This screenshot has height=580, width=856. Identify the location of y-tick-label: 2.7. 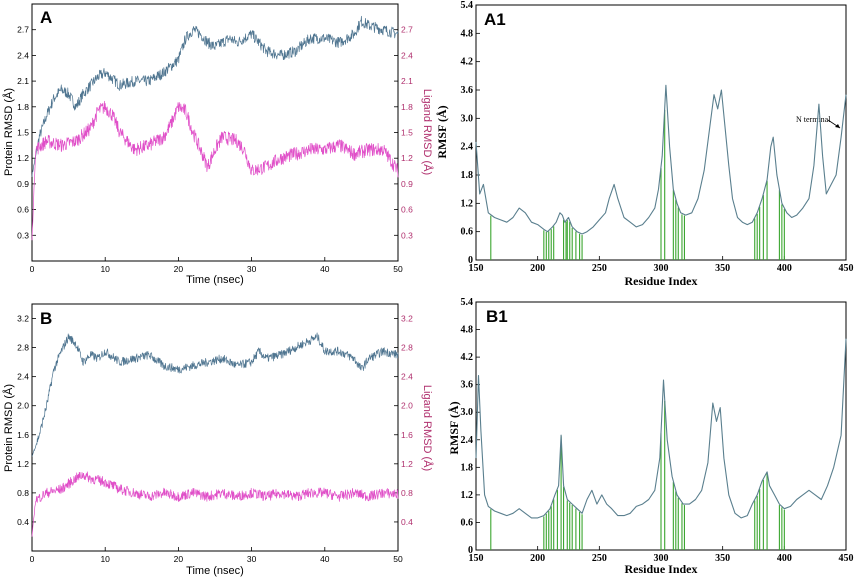
(23, 30).